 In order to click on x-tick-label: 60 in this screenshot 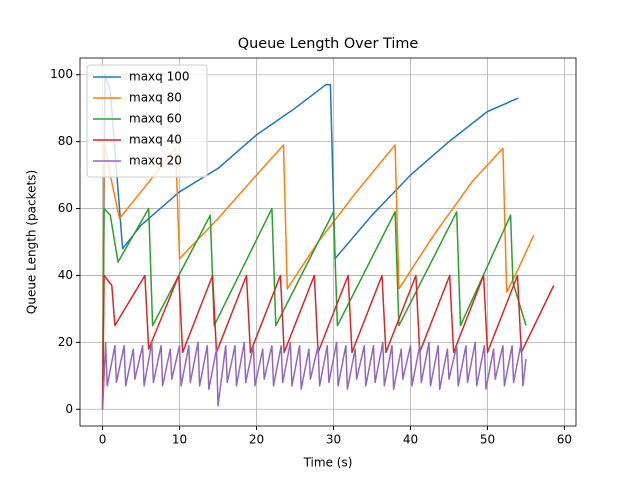, I will do `click(564, 440)`.